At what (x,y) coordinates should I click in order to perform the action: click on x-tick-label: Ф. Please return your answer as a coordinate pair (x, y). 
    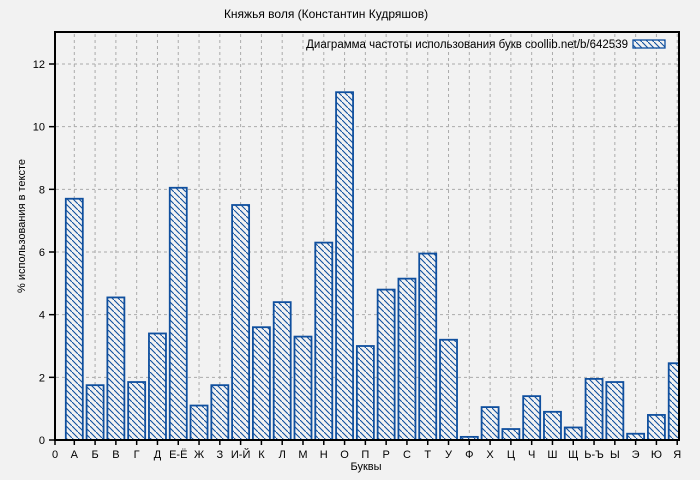
    Looking at the image, I should click on (469, 455).